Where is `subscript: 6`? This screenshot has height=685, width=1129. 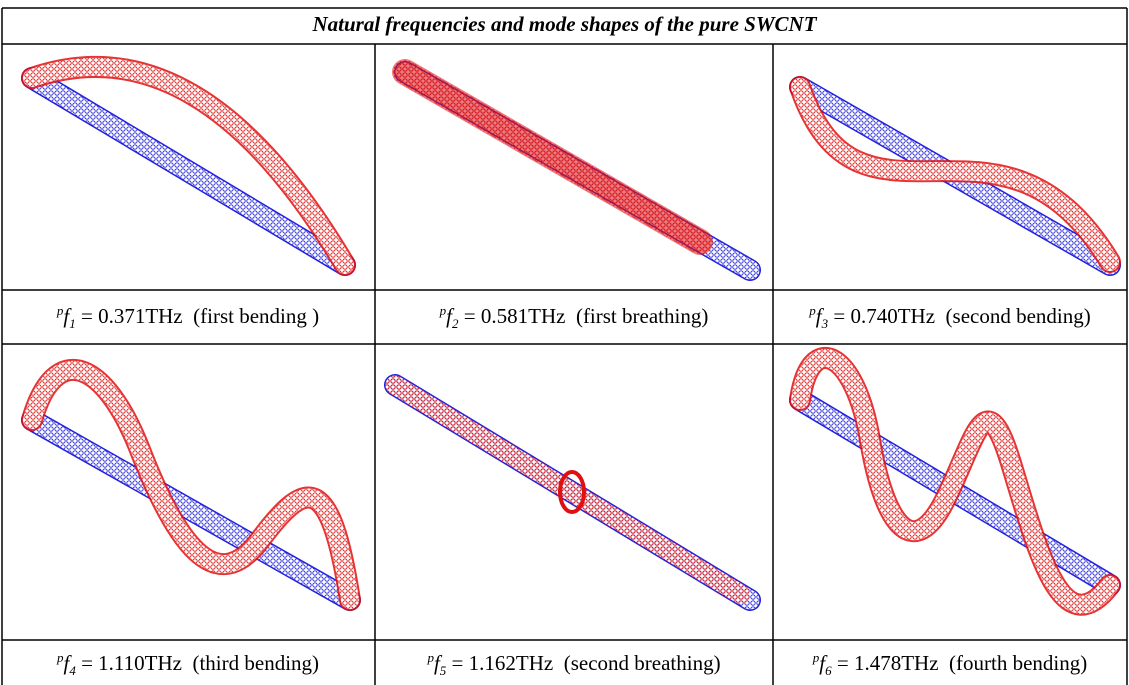
subscript: 6 is located at coordinates (828, 671).